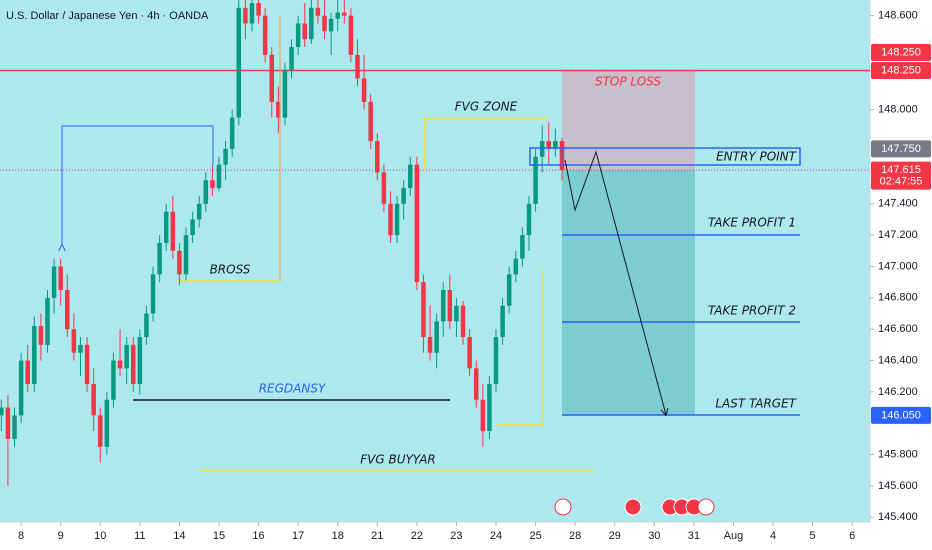 The width and height of the screenshot is (932, 550). What do you see at coordinates (377, 536) in the screenshot?
I see `x-tick-label: 21` at bounding box center [377, 536].